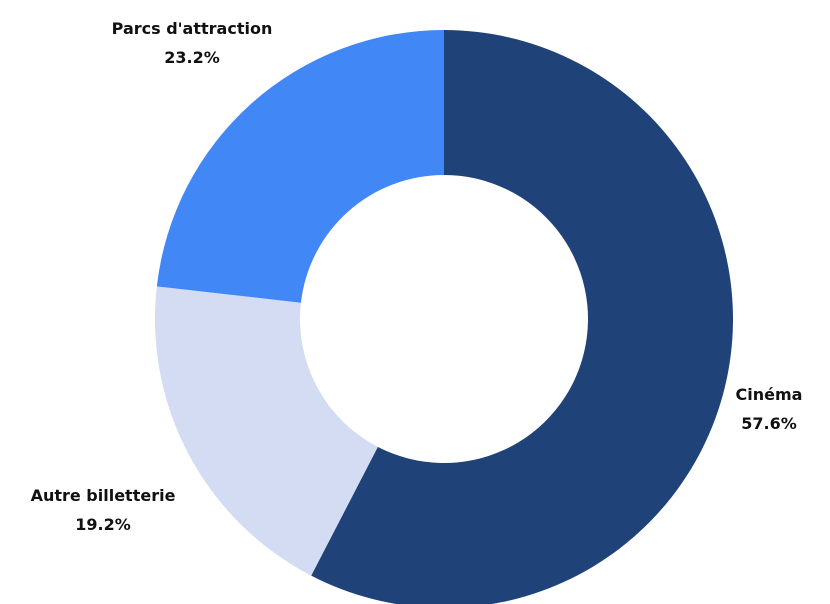 Image resolution: width=830 pixels, height=604 pixels. I want to click on label-autre-billetterie-name: Autre billetterie, so click(103, 495).